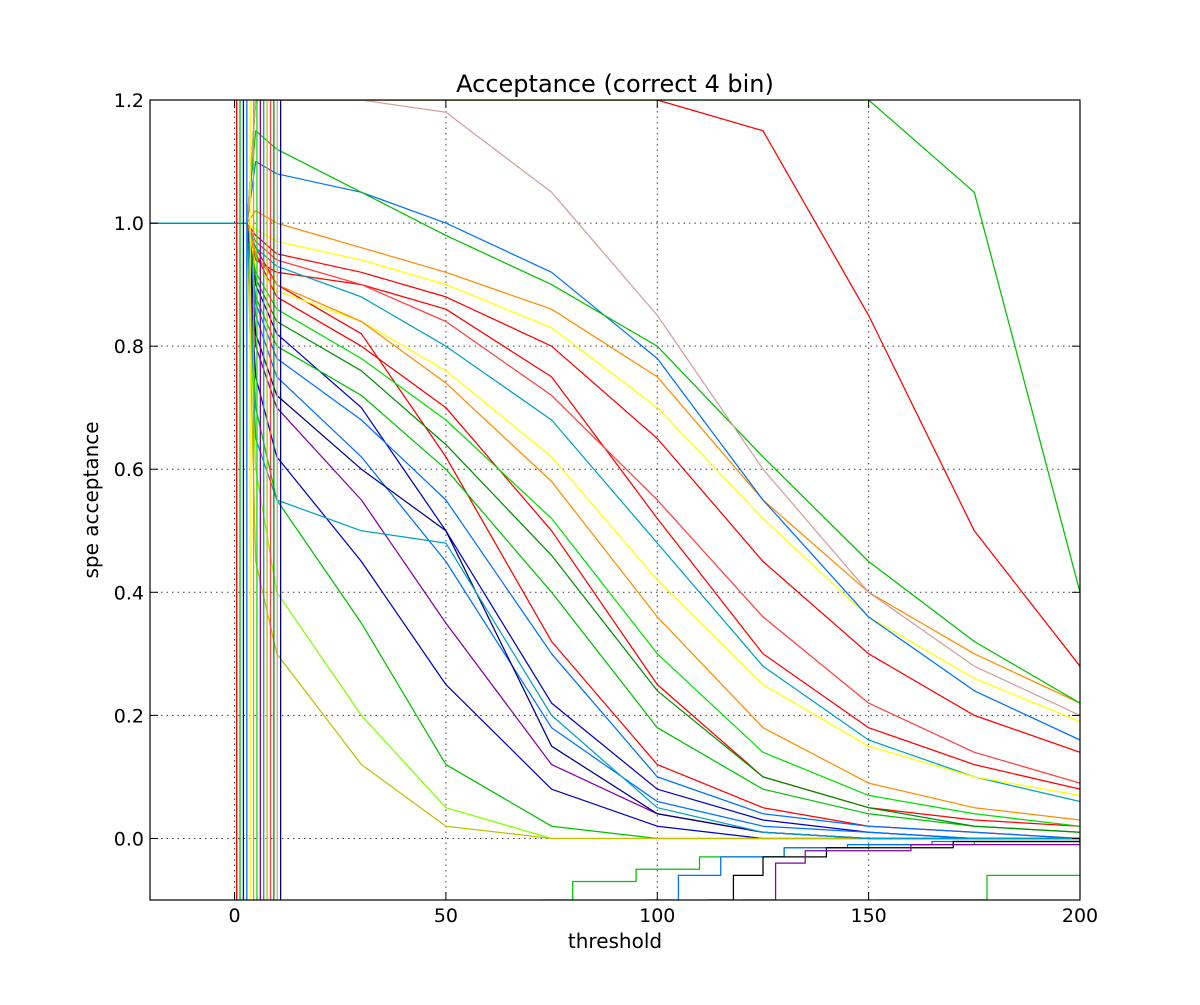 This screenshot has width=1200, height=1005. I want to click on y-tick-label: 0.2, so click(129, 716).